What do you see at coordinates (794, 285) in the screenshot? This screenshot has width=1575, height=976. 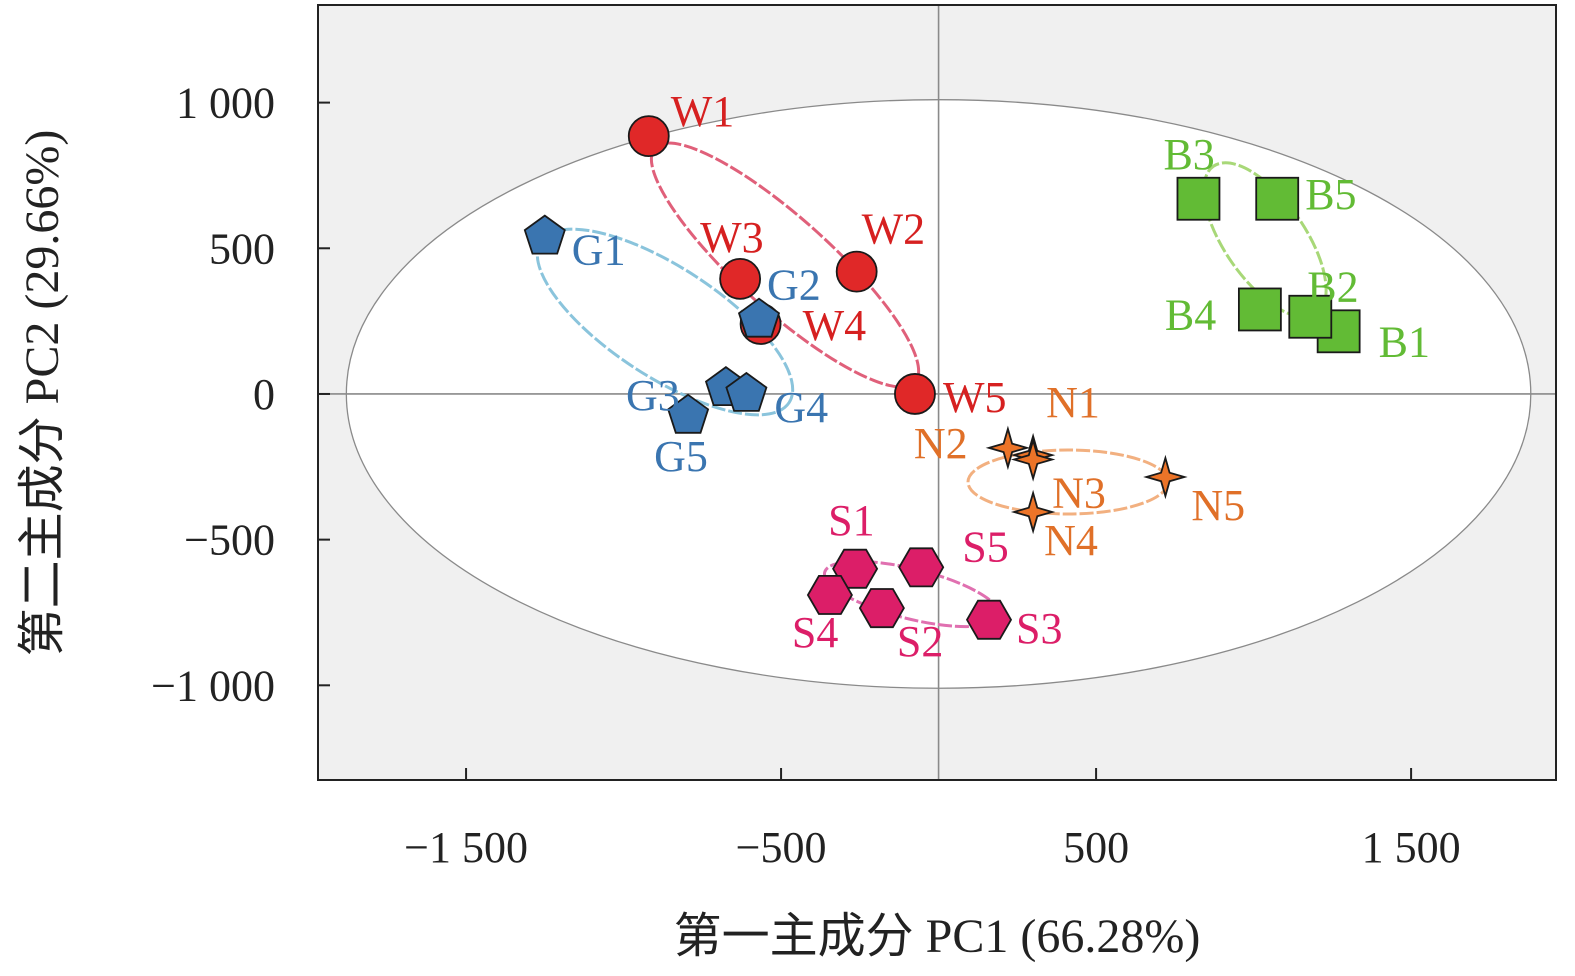 I see `label-g2: G2` at bounding box center [794, 285].